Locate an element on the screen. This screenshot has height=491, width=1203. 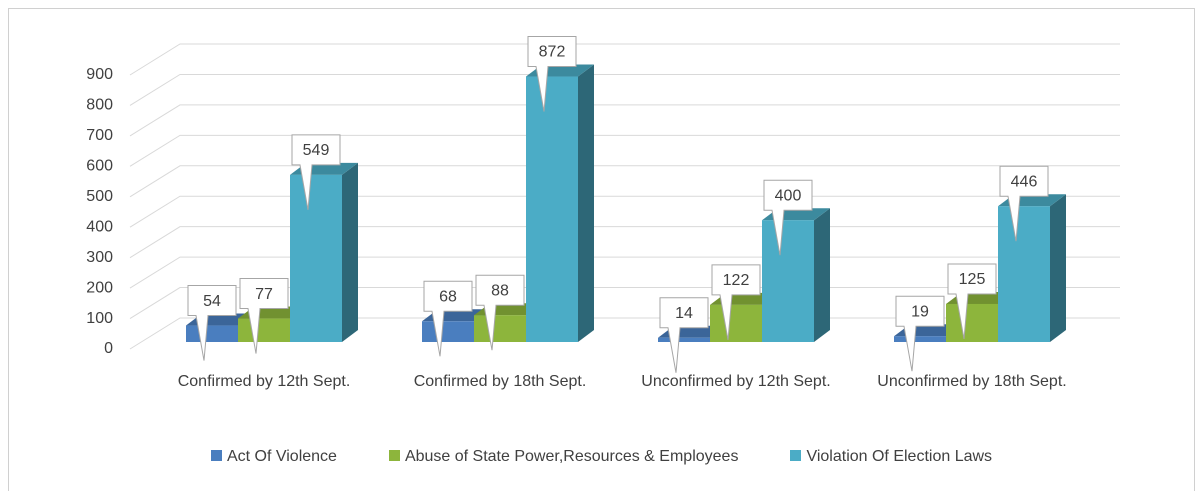
x-tick-label: Confirmed by 12th Sept. is located at coordinates (264, 381).